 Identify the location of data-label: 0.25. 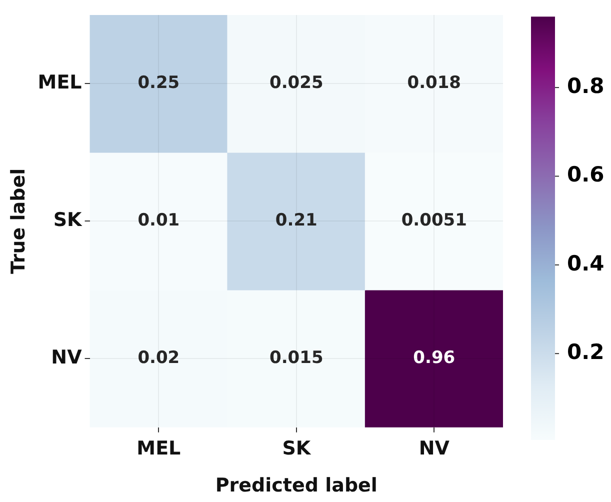
(159, 83).